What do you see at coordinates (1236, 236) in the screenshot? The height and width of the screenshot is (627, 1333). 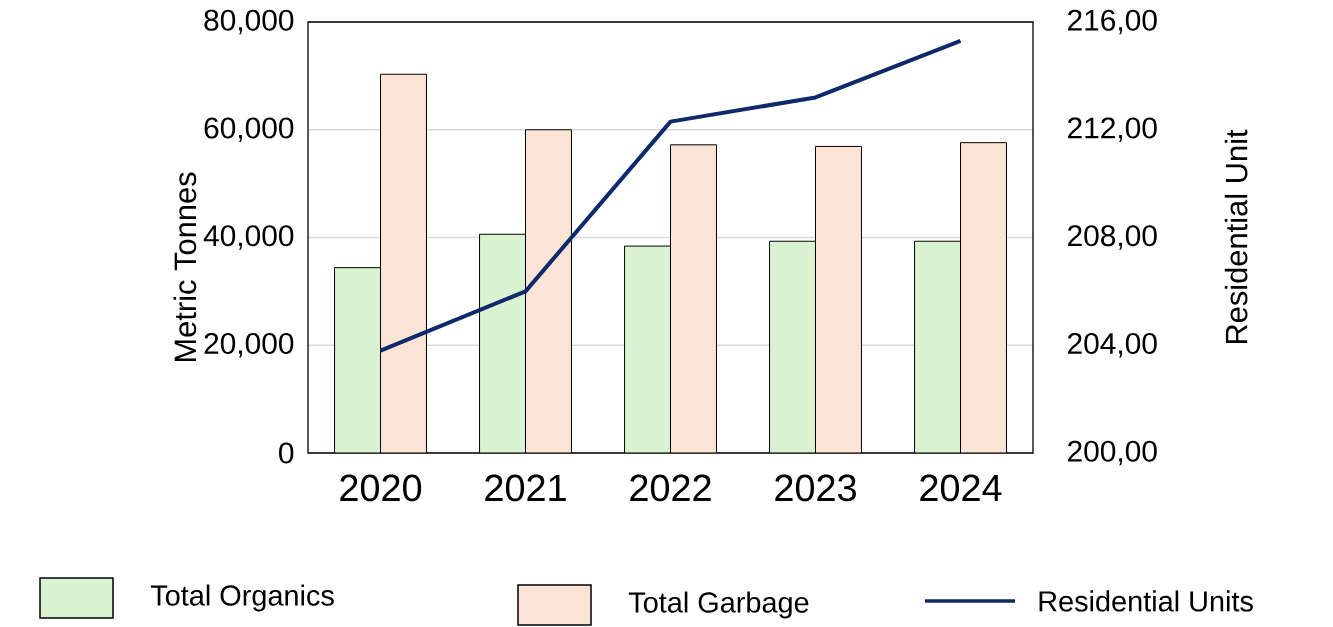 I see `y2-axis-title: Residential Unit` at bounding box center [1236, 236].